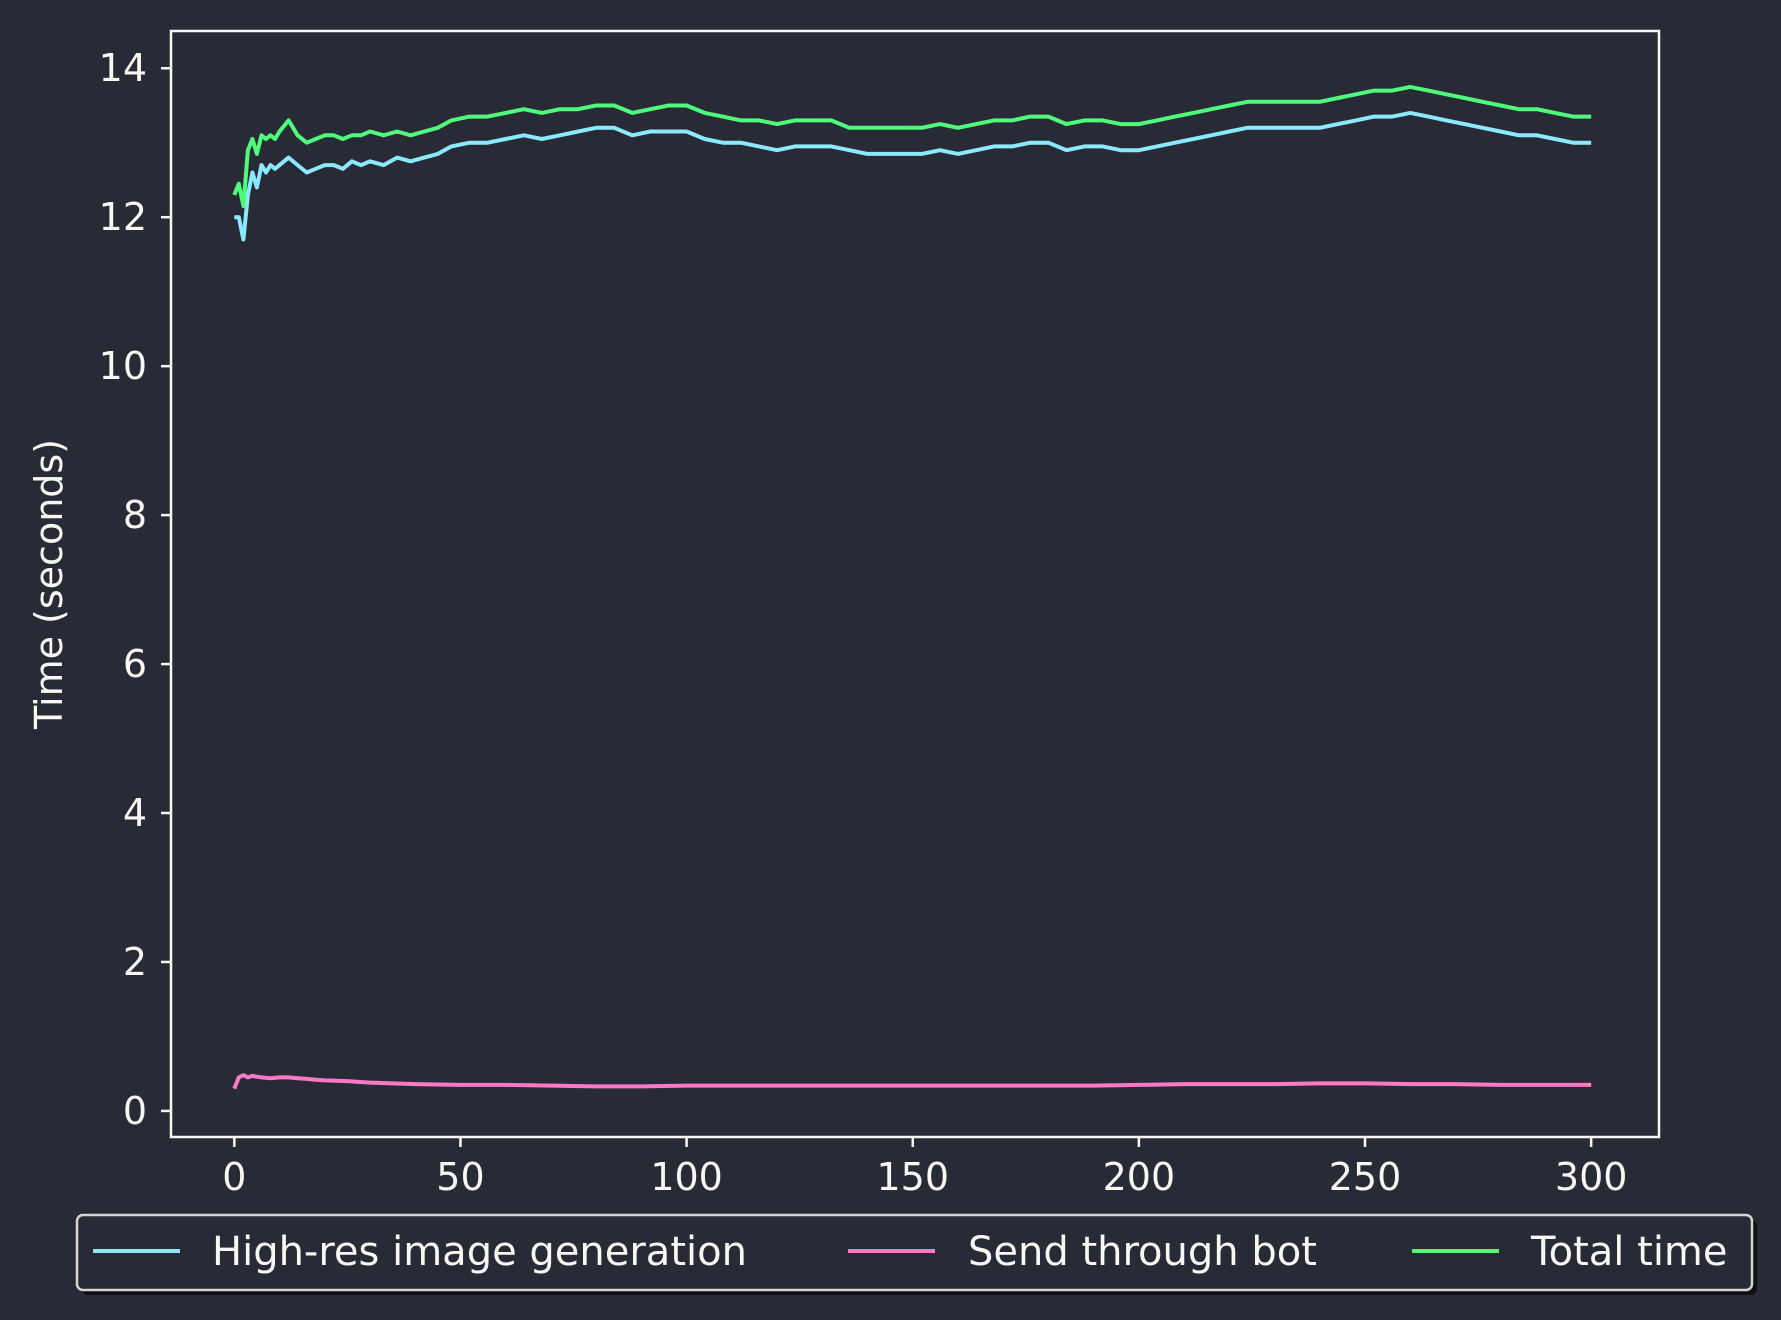  Describe the element at coordinates (123, 217) in the screenshot. I see `y-tick-label: 12` at that location.